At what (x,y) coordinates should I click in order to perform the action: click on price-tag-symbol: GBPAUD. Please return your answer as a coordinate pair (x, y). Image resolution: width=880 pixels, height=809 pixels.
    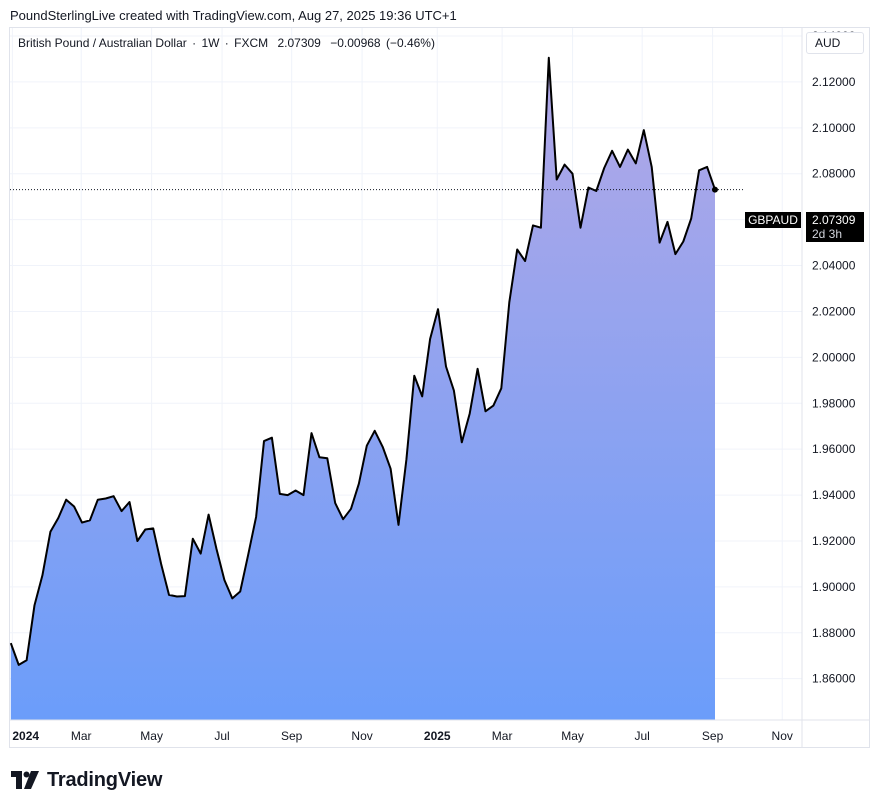
    Looking at the image, I should click on (773, 220).